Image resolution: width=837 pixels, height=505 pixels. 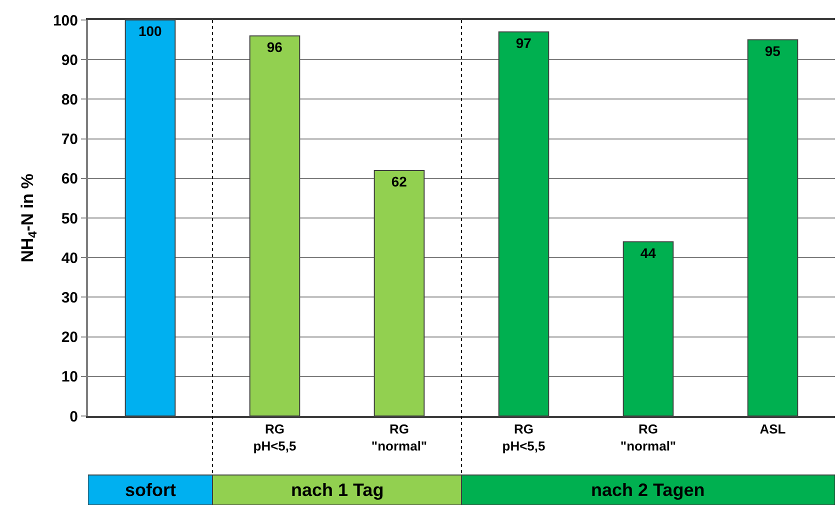 What do you see at coordinates (69, 139) in the screenshot?
I see `y-tick-label: 70` at bounding box center [69, 139].